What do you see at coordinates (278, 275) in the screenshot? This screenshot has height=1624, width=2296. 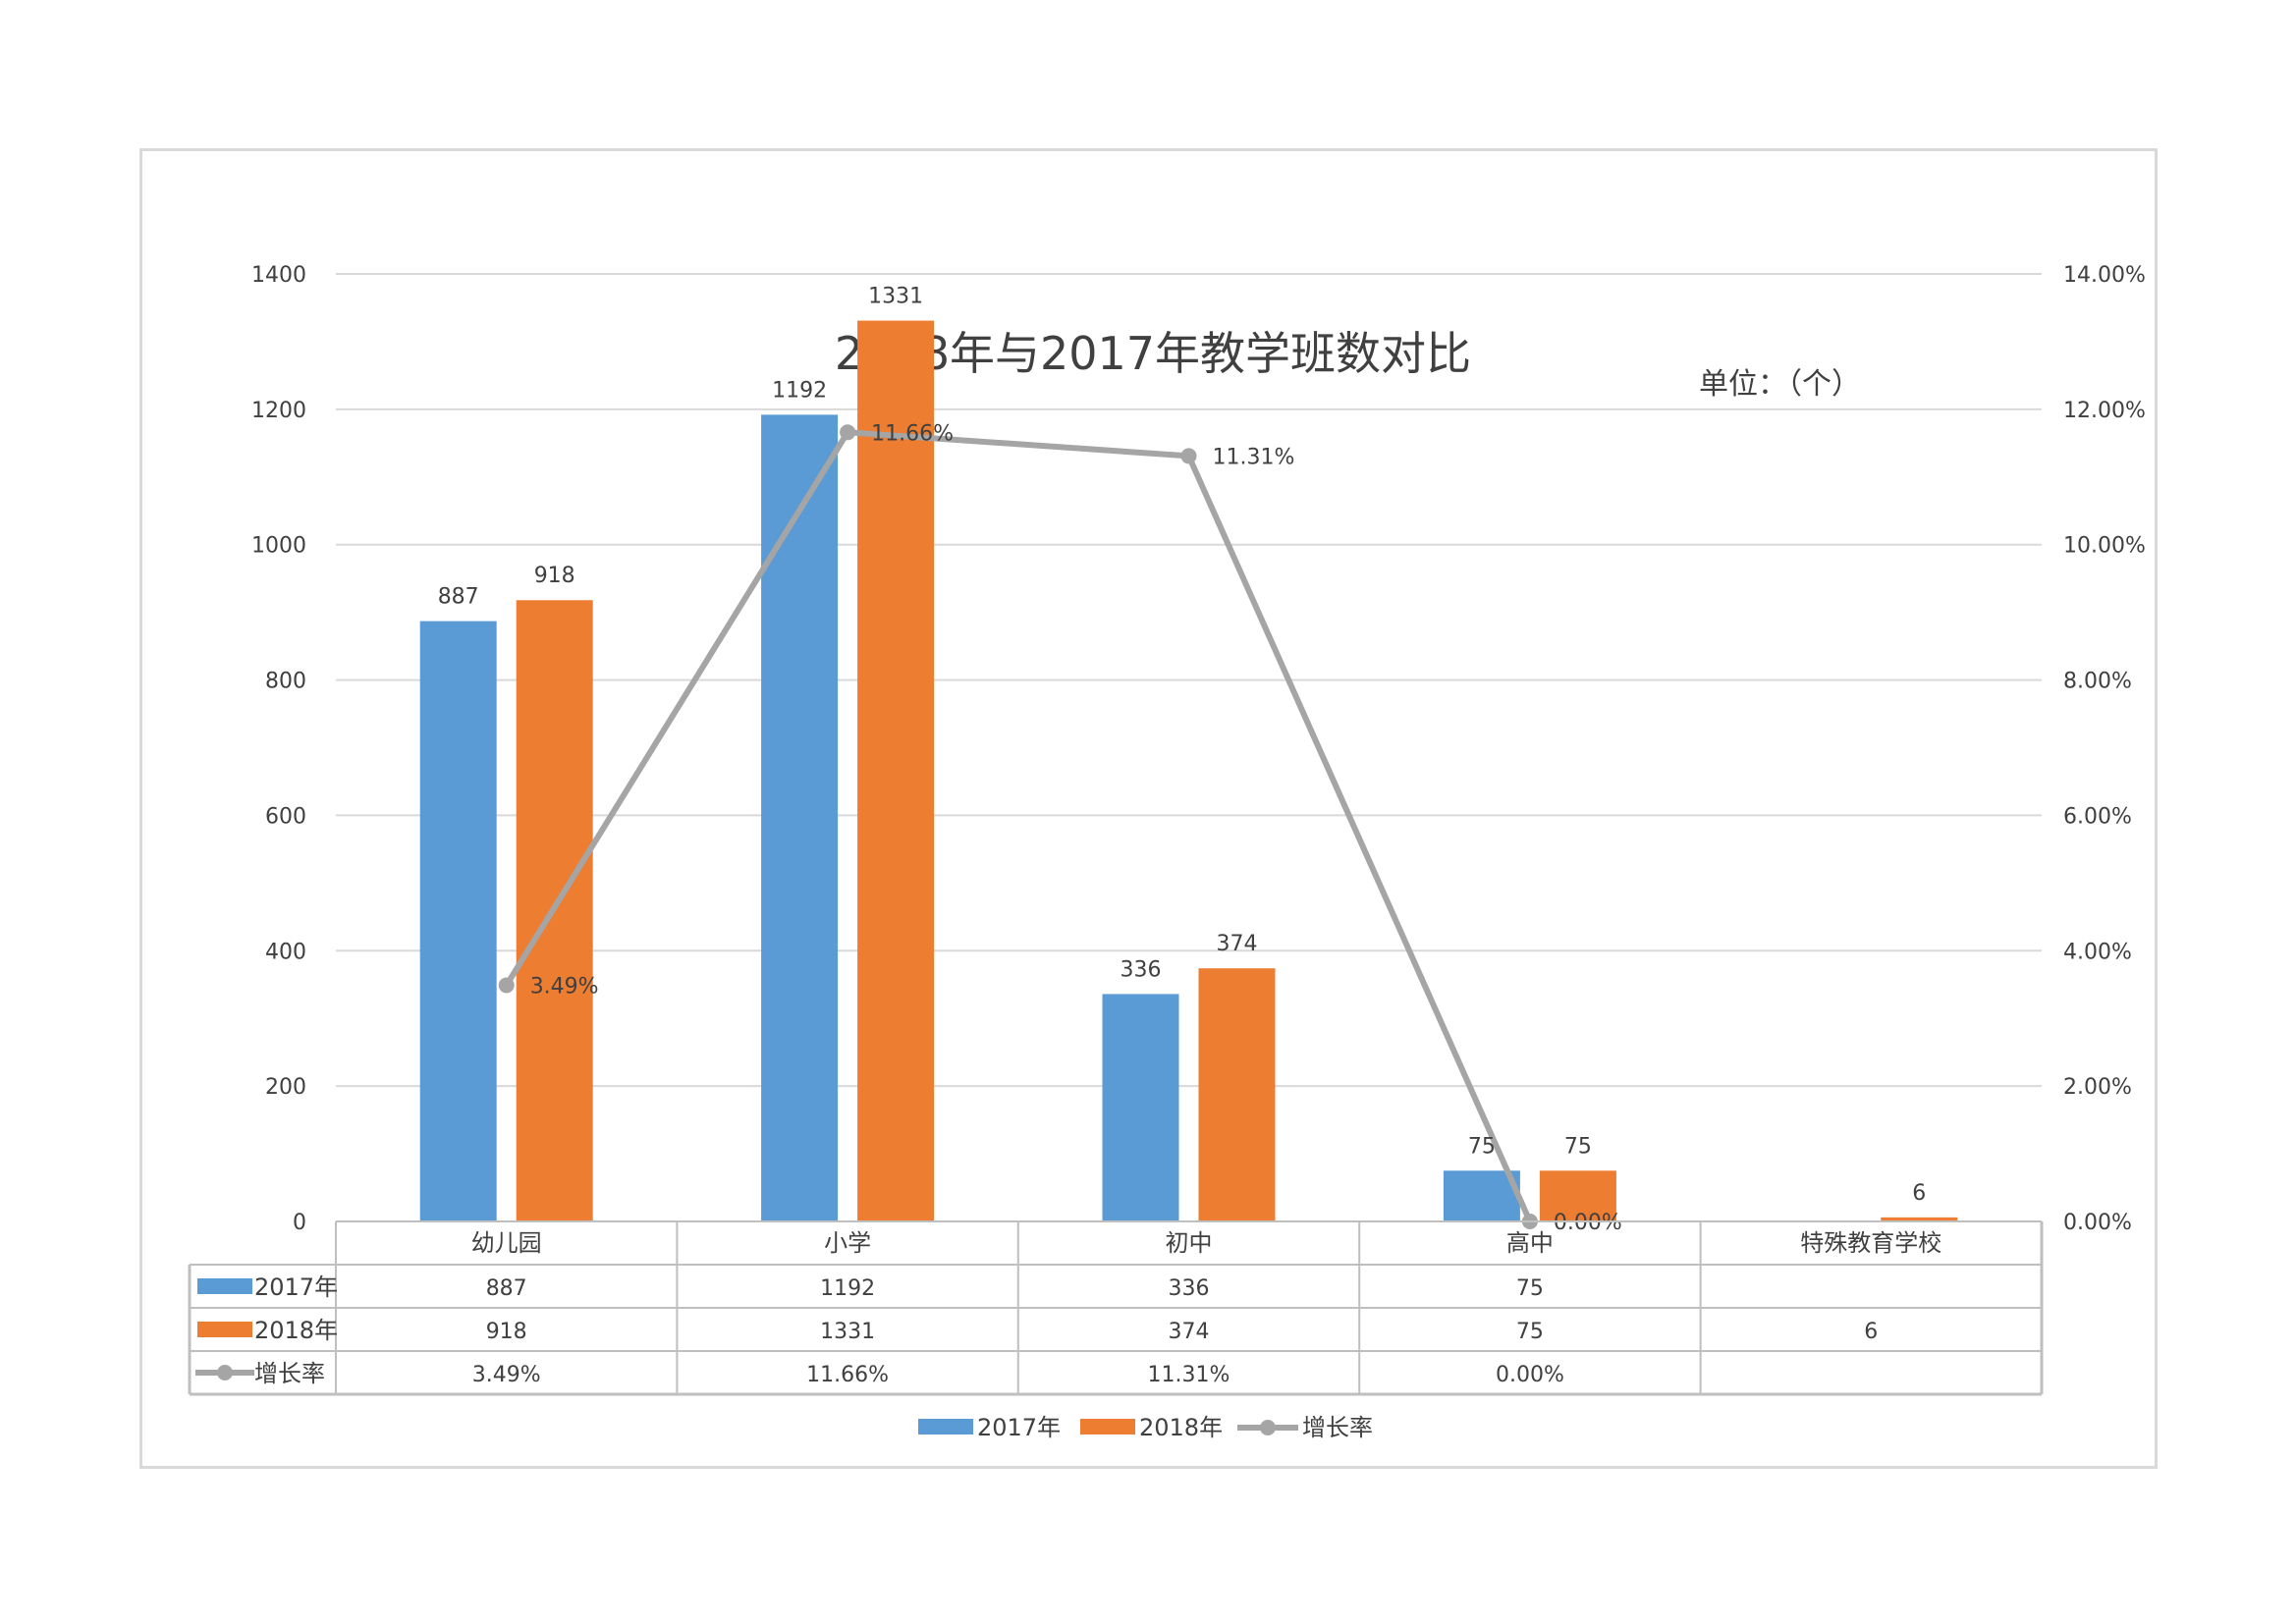 I see `y-left-tick-label: 1400` at bounding box center [278, 275].